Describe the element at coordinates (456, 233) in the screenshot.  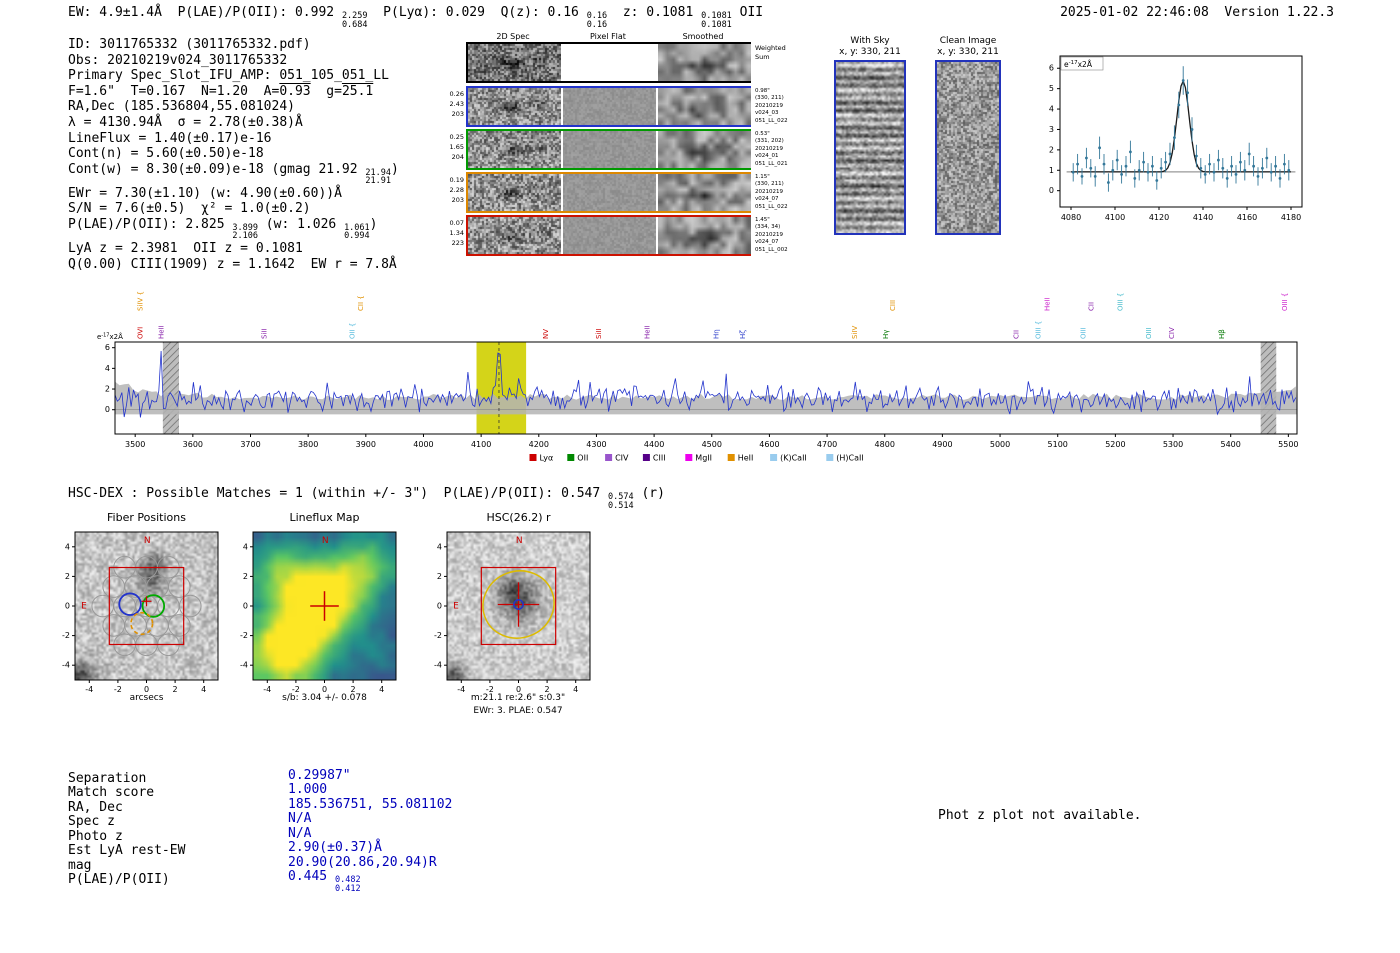
I see `cutout-row-stats: 0.07 1.34 223` at that location.